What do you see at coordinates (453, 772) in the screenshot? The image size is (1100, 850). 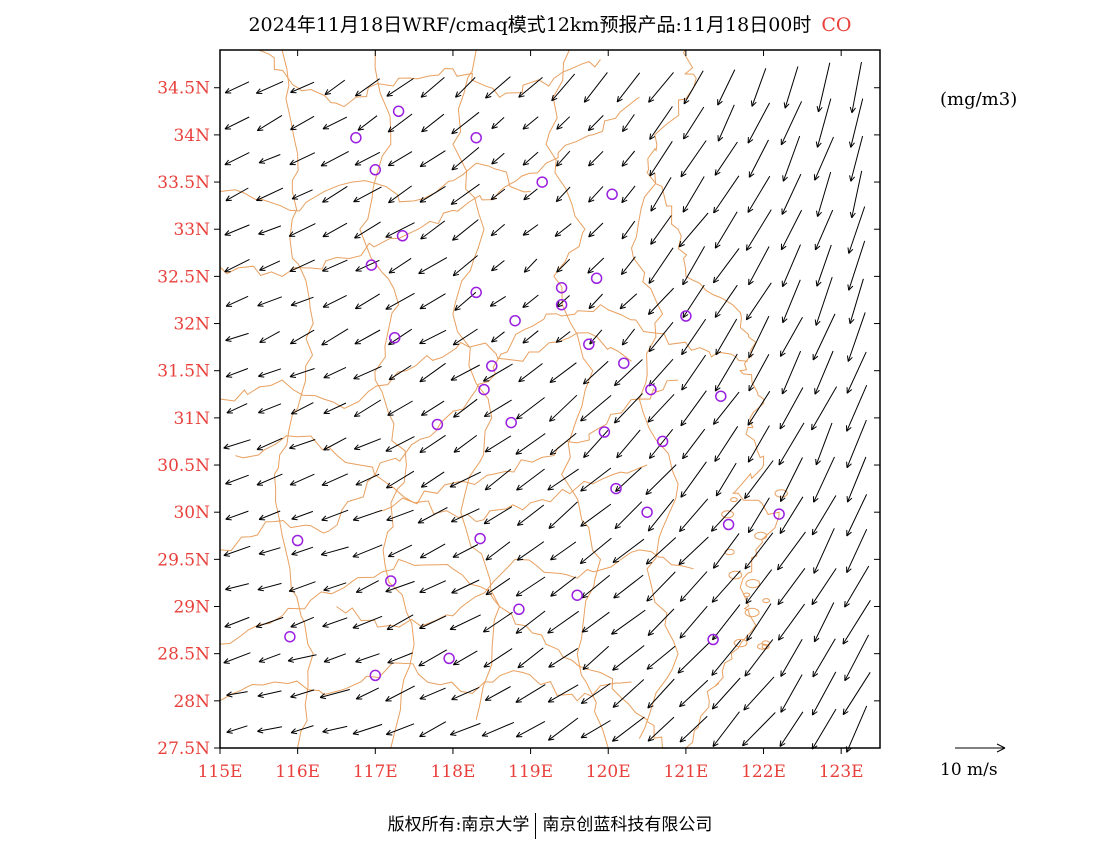 I see `lon-tick-label: 118E` at bounding box center [453, 772].